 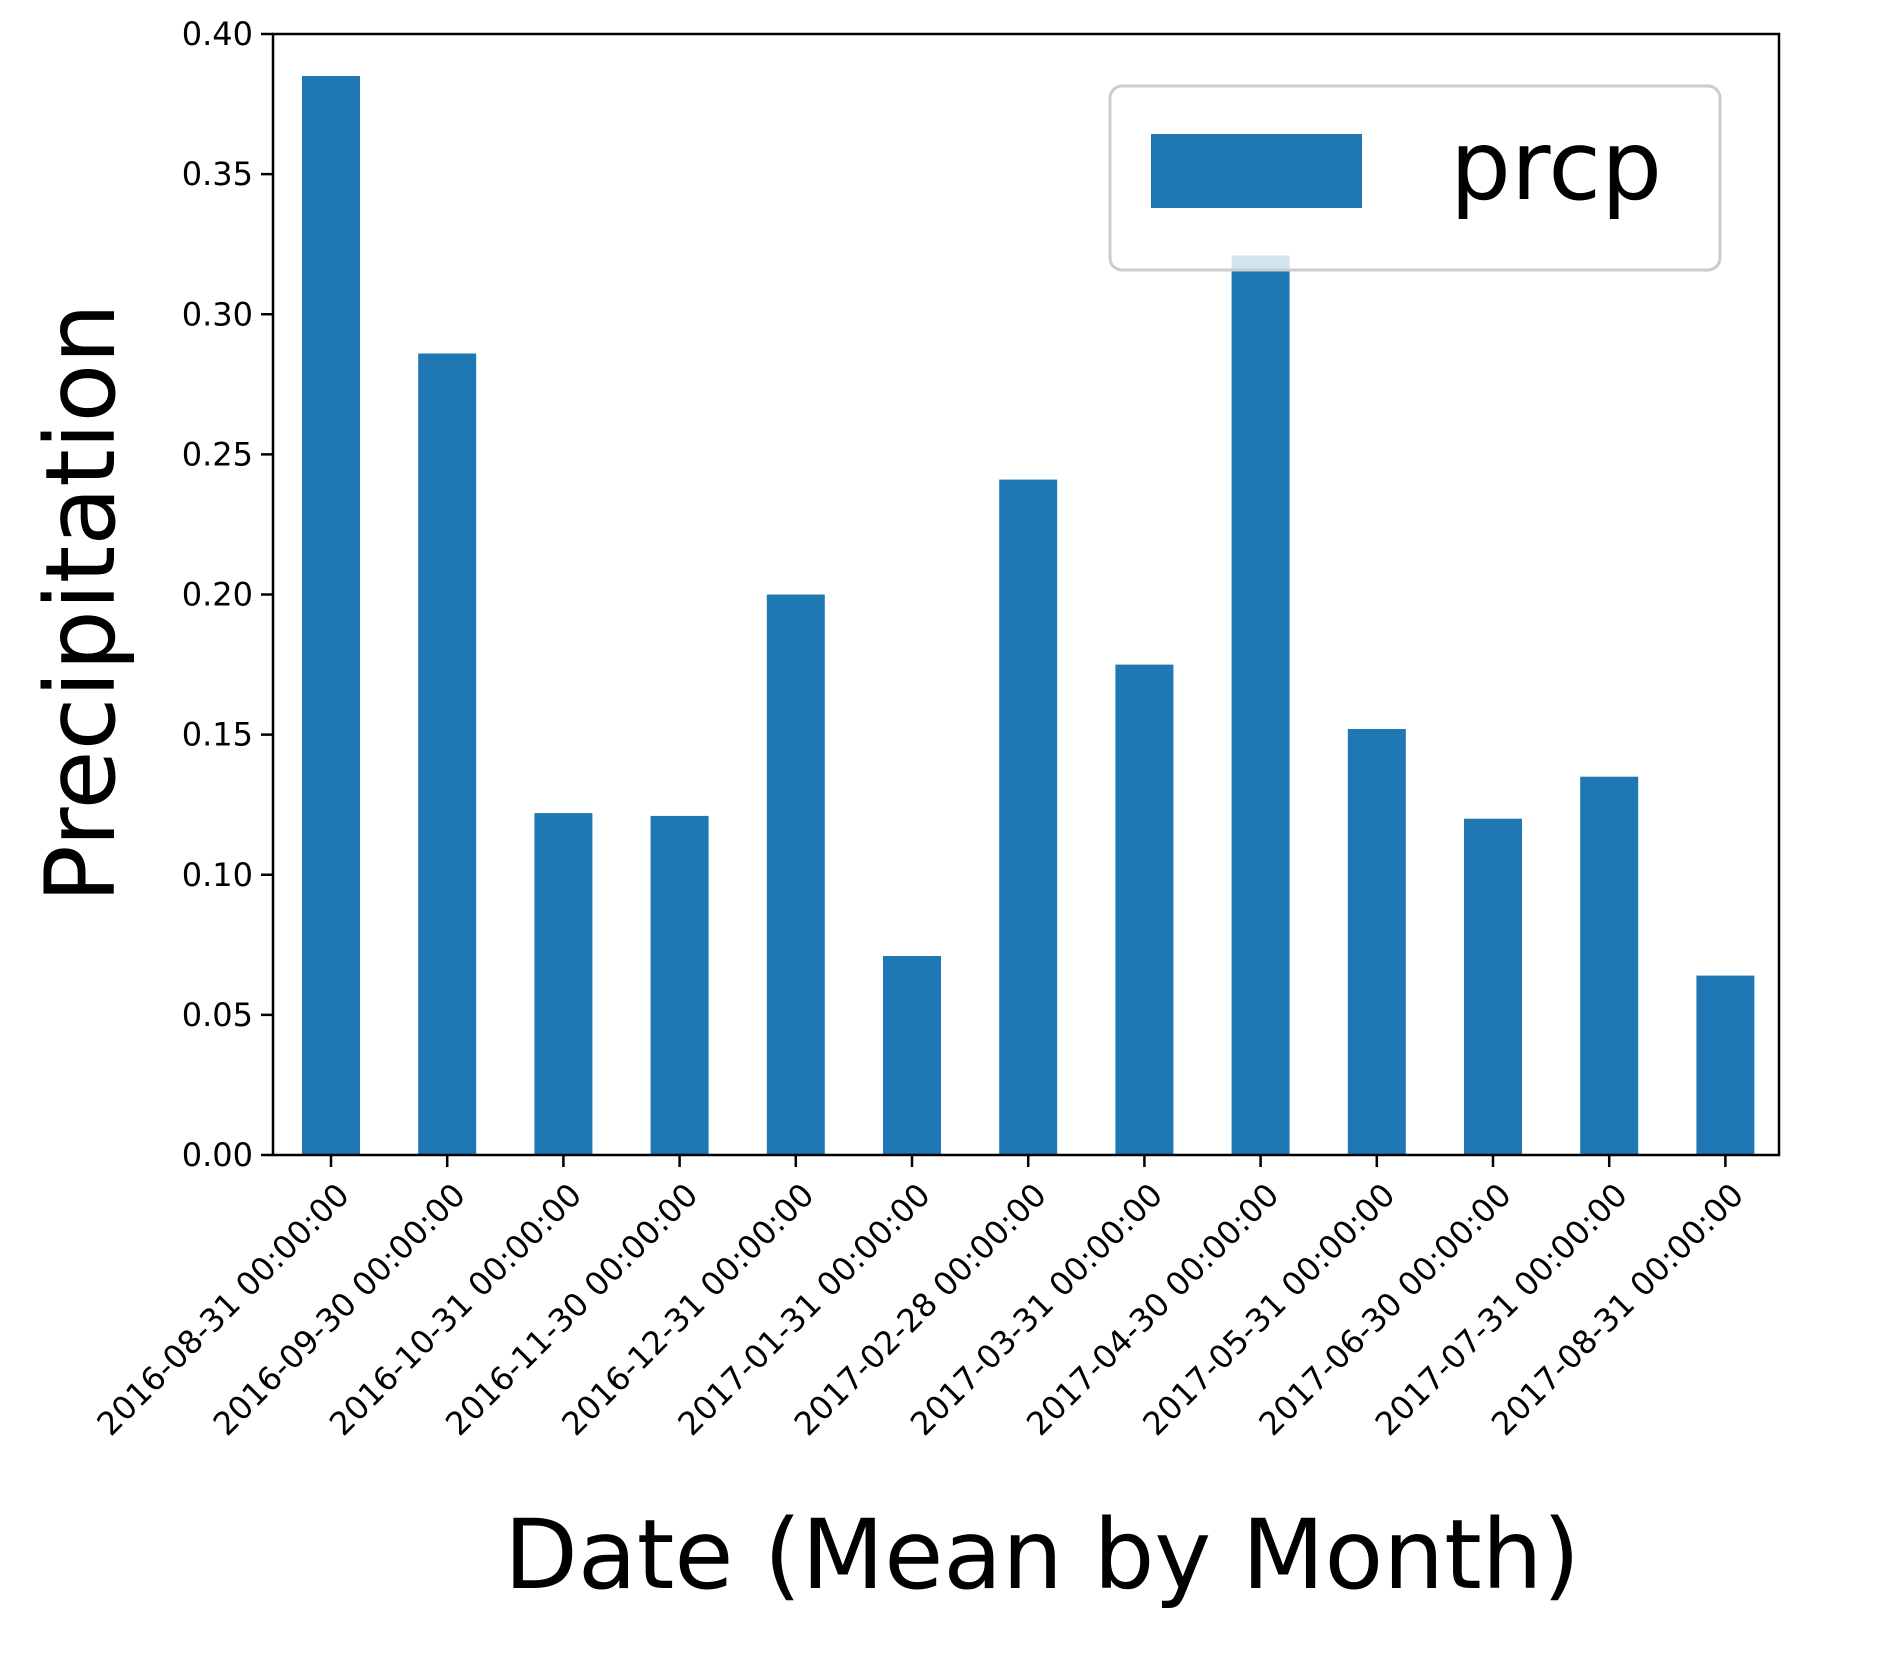 I want to click on legend: prcp, so click(x=1415, y=178).